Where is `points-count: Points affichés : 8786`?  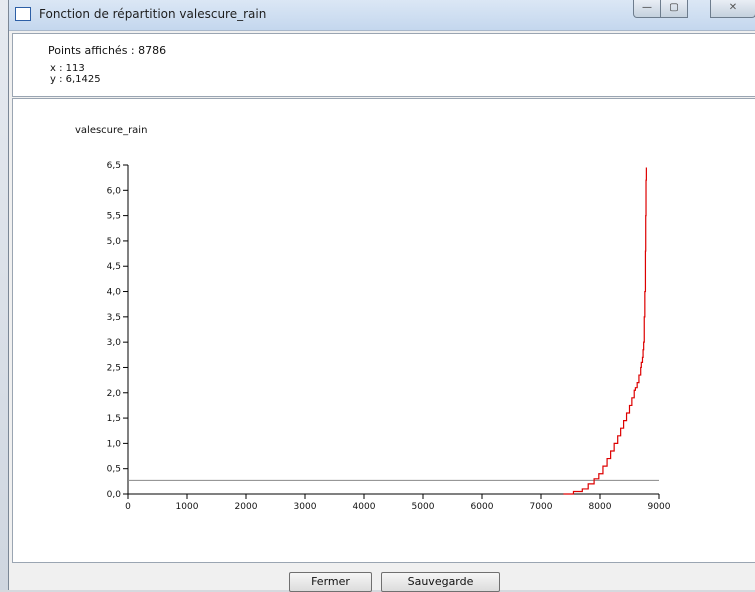
points-count: Points affichés : 8786 is located at coordinates (107, 50).